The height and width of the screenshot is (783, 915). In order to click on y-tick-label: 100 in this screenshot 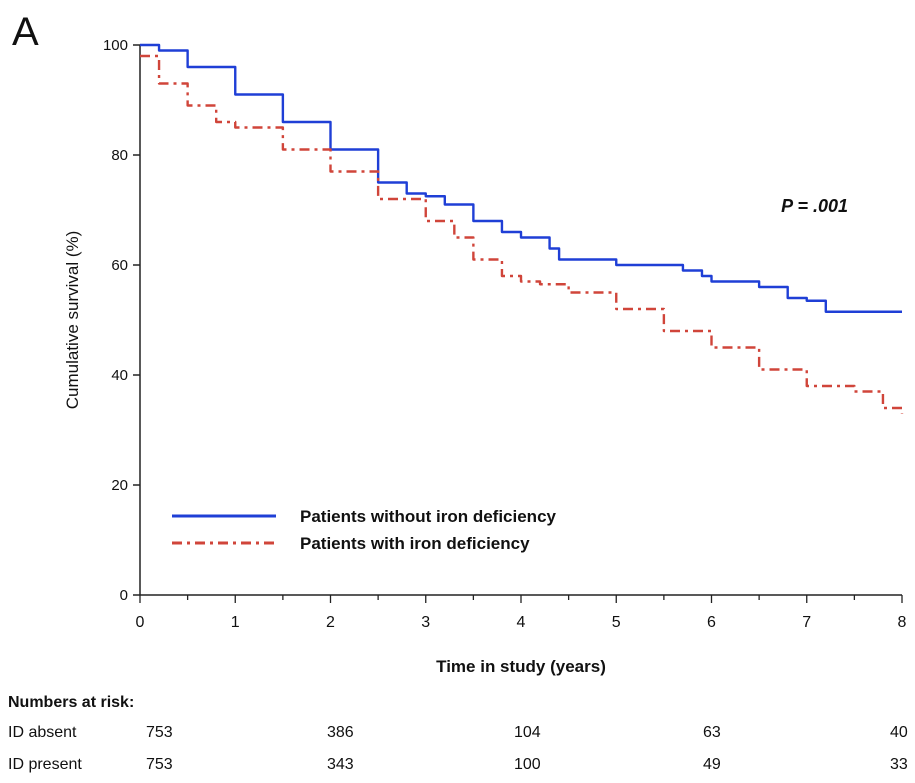, I will do `click(115, 45)`.